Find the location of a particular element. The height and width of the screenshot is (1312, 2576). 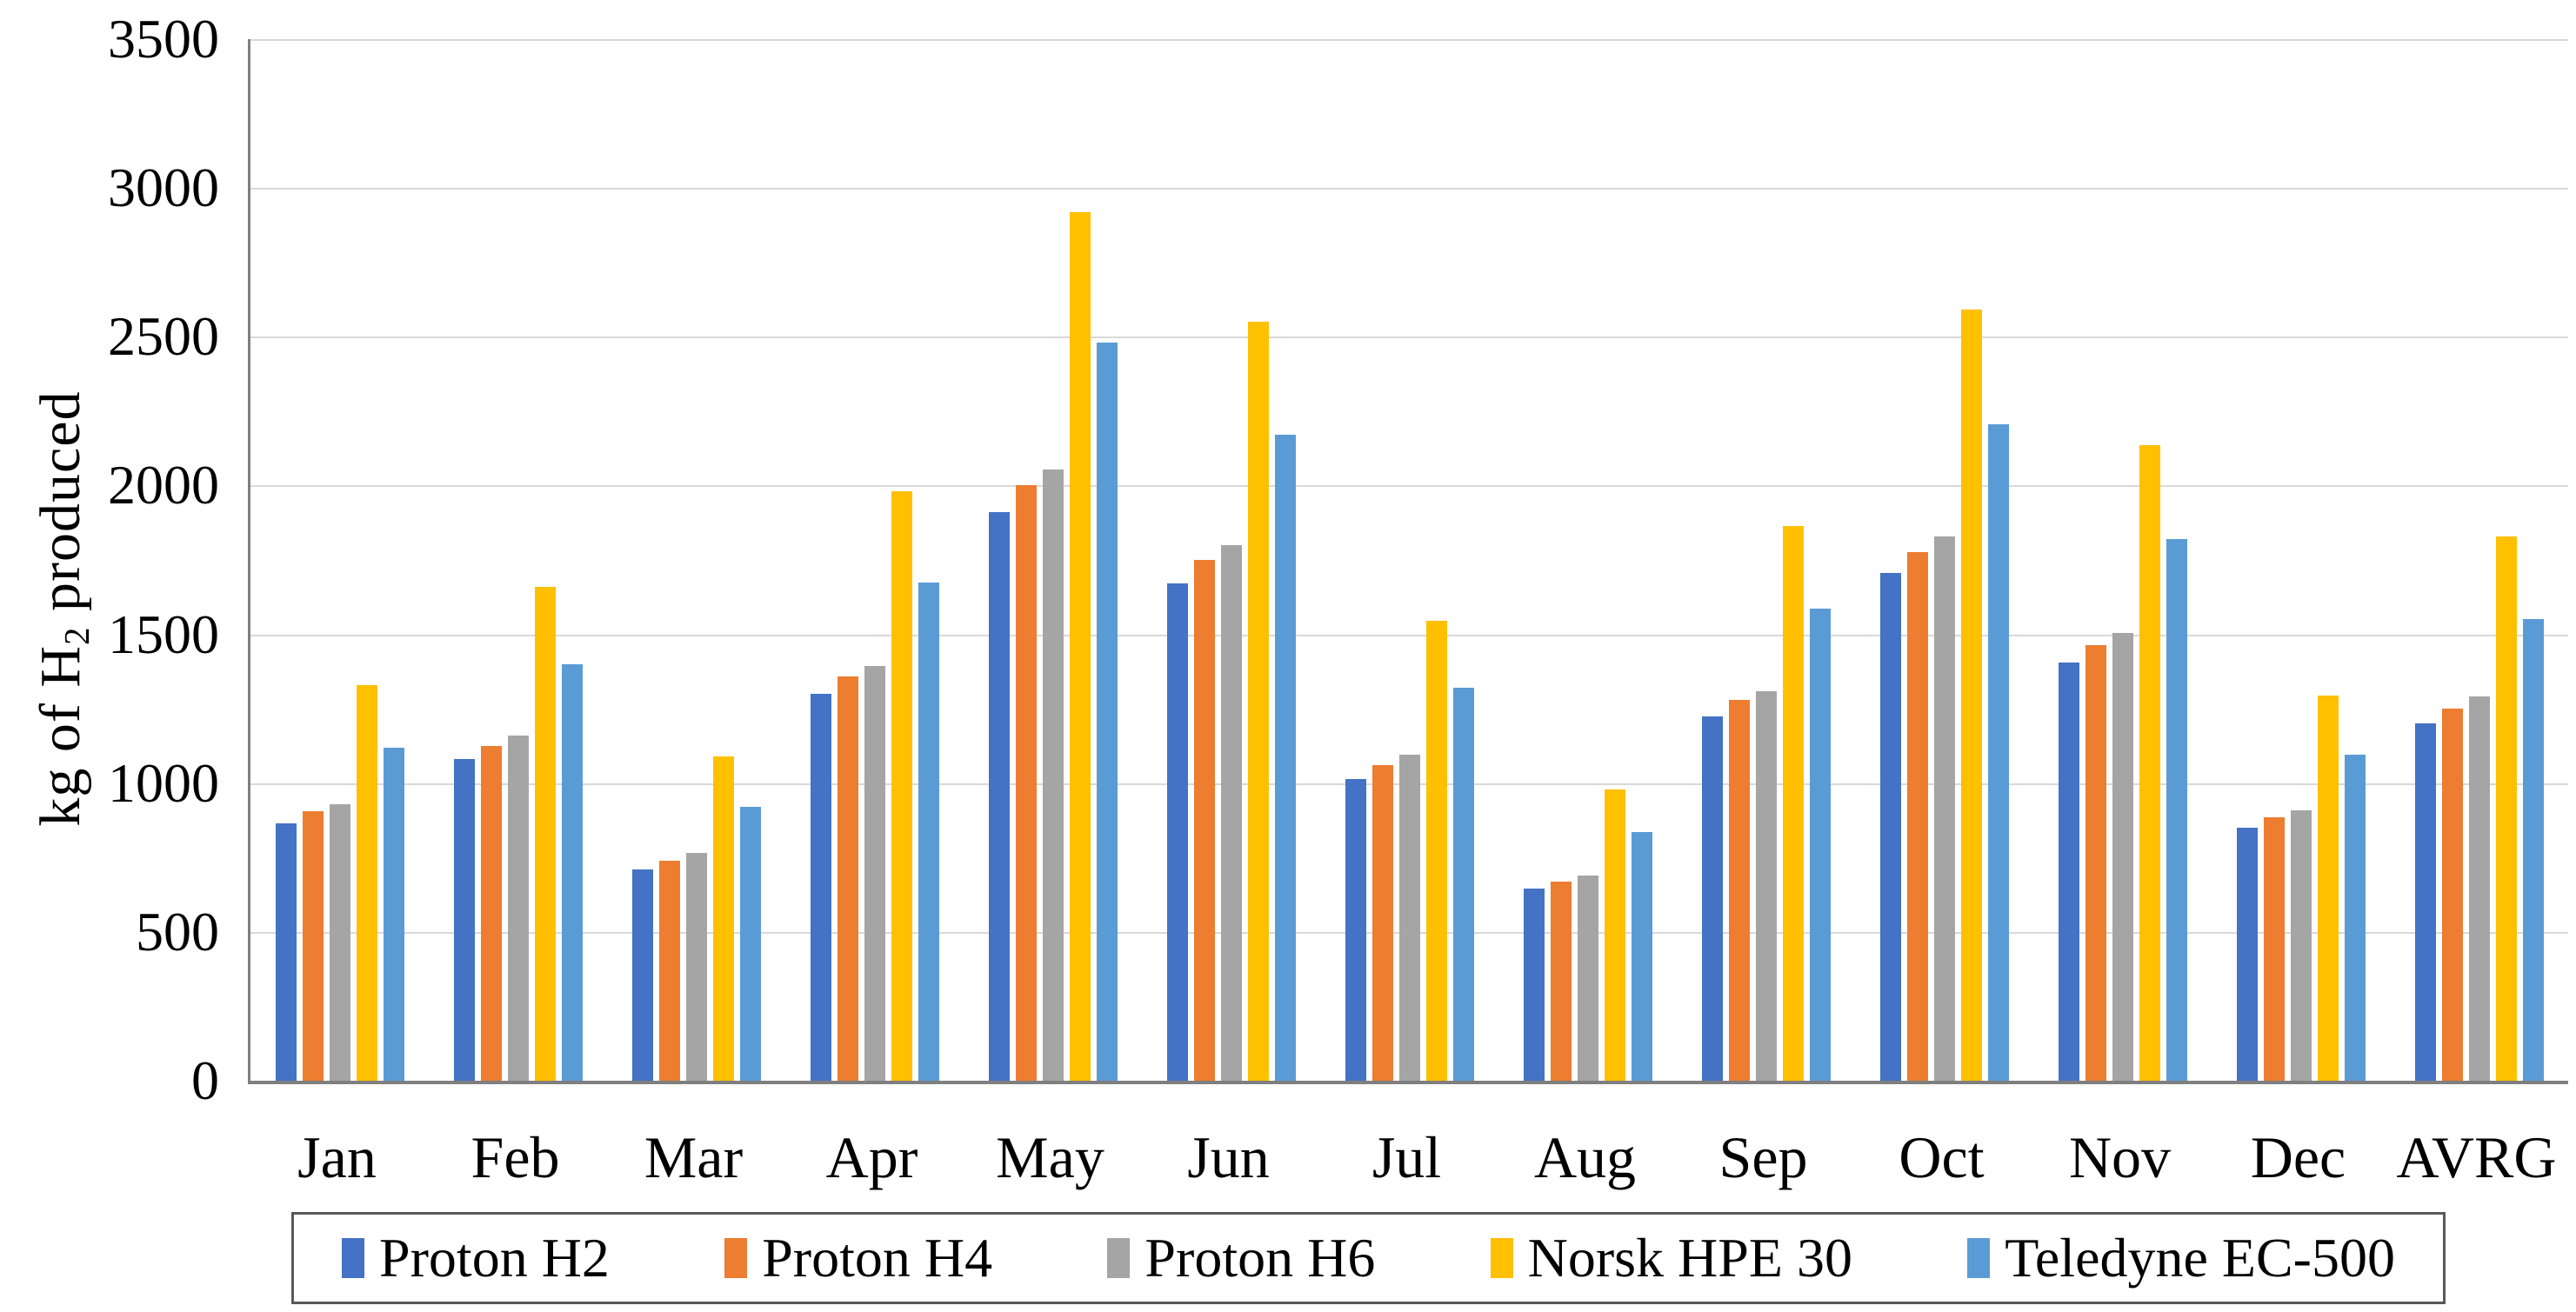

legend-item-norsk-hpe-30: Norsk HPE 30 is located at coordinates (1671, 1258).